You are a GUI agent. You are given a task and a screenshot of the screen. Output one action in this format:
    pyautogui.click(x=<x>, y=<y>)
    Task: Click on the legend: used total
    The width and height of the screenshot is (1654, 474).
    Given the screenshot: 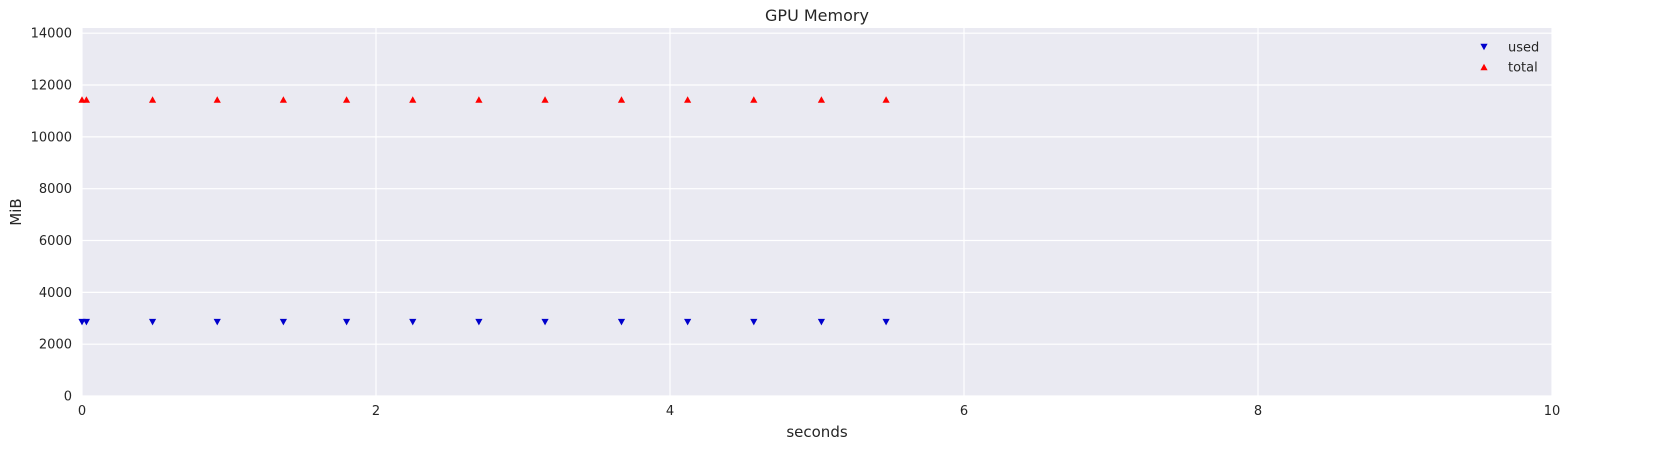 What is the action you would take?
    pyautogui.click(x=1509, y=58)
    